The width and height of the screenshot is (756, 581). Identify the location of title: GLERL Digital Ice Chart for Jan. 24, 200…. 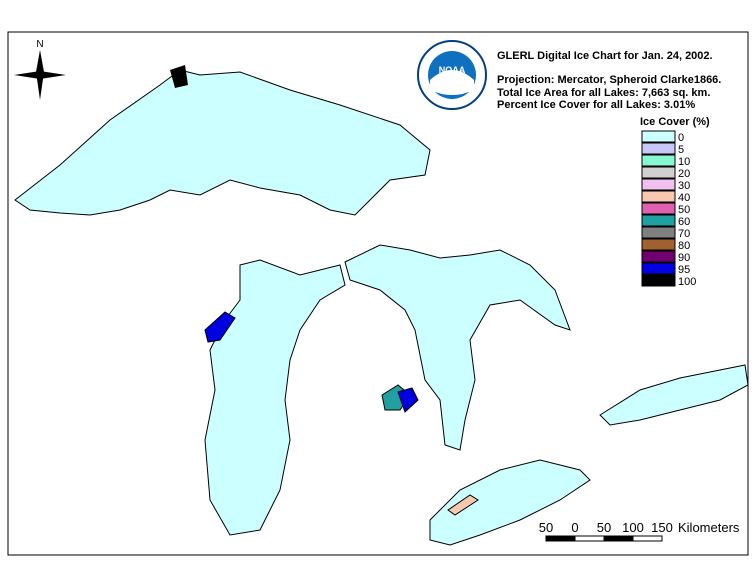
(605, 56).